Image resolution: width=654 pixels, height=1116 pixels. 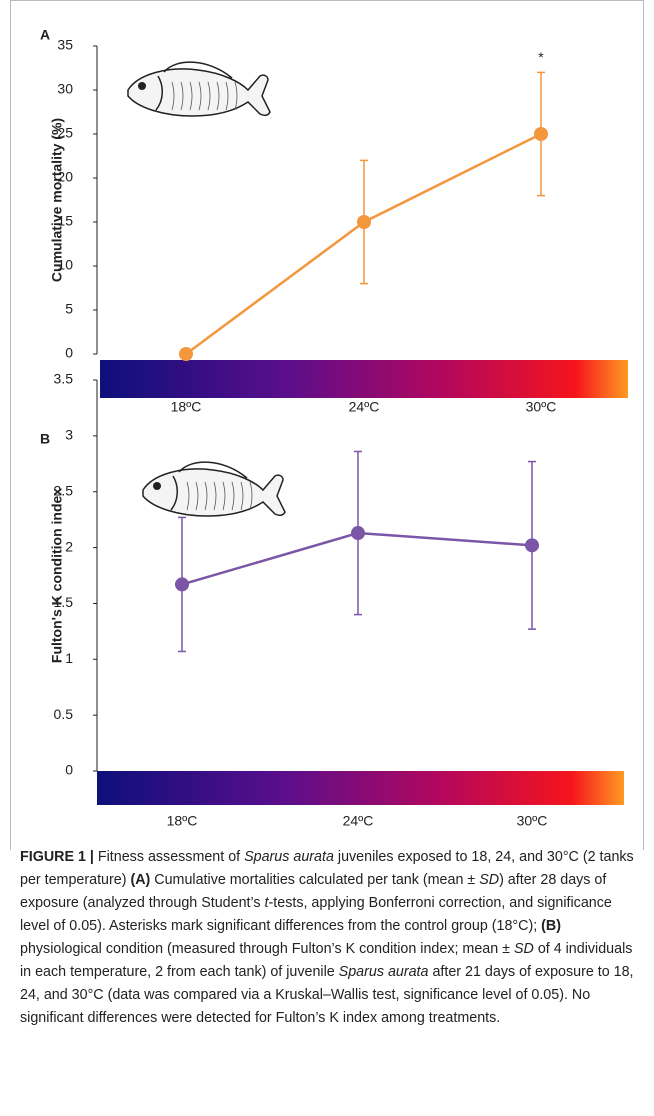 I want to click on y-tick-label: 0.5, so click(x=64, y=714).